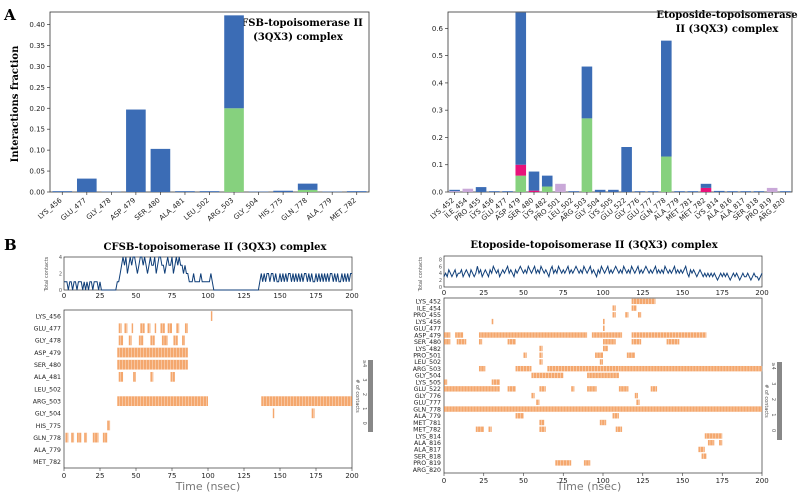 The width and height of the screenshot is (800, 496). I want to click on b1-heatmap-frame, so click(208, 389).